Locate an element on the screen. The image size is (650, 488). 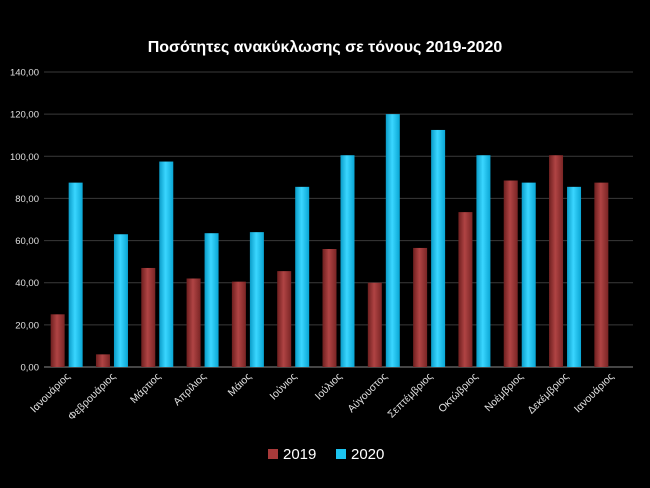
x-tick-label: Ιούλιος is located at coordinates (329, 387).